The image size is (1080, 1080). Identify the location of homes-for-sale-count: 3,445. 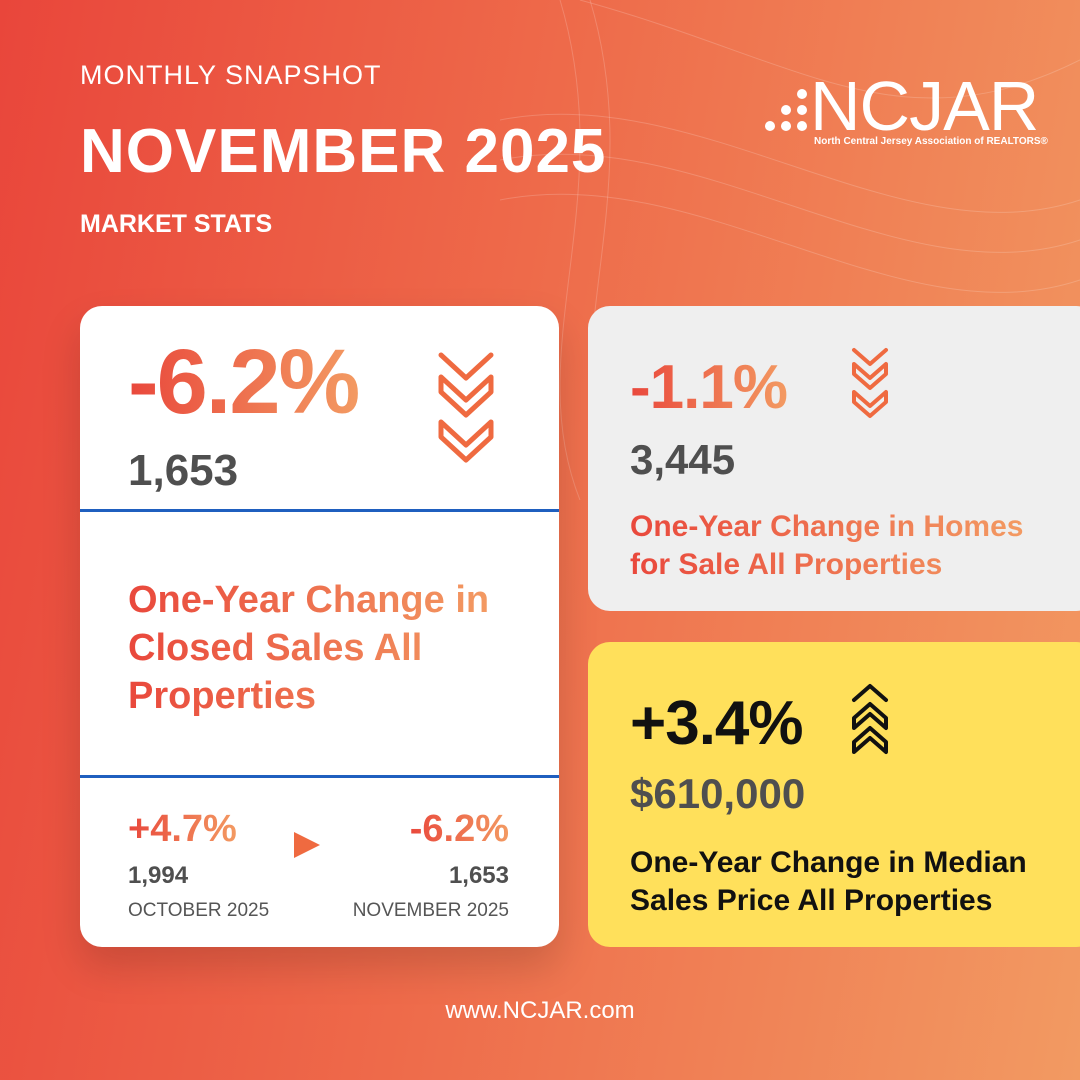
(683, 459).